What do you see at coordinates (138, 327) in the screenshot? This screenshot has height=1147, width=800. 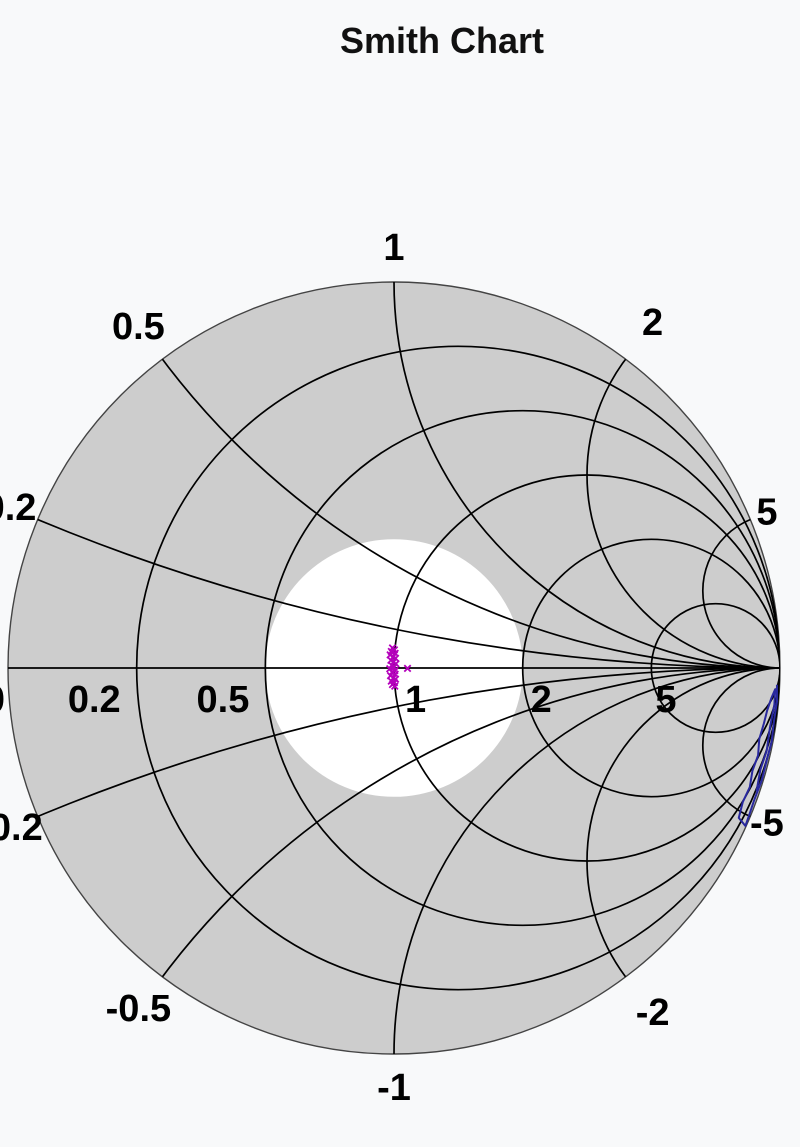 I see `reactance-label: 0.5` at bounding box center [138, 327].